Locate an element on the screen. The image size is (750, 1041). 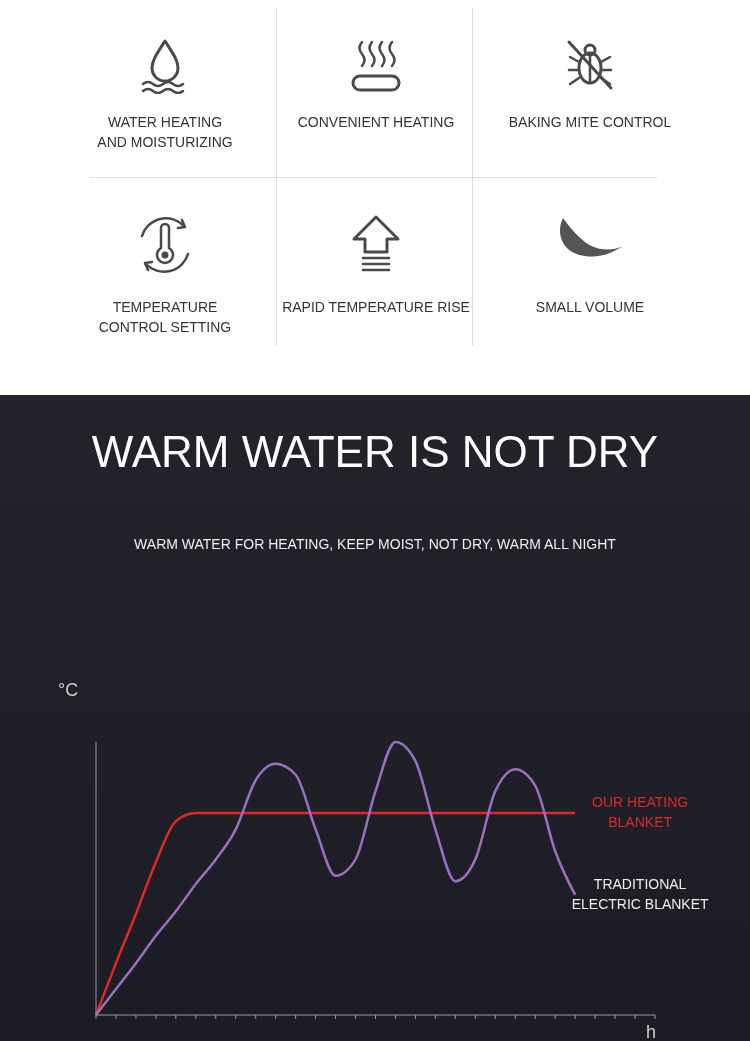
text: CONVENIENT HEATING is located at coordinates (376, 122).